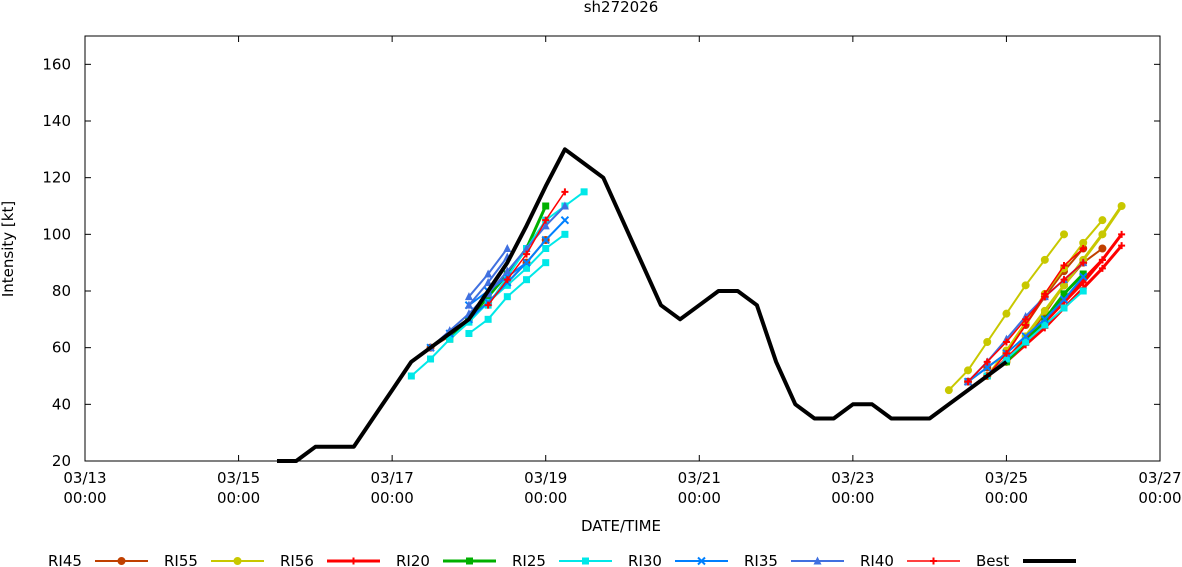 The width and height of the screenshot is (1182, 567). I want to click on legend-label: RI40, so click(877, 559).